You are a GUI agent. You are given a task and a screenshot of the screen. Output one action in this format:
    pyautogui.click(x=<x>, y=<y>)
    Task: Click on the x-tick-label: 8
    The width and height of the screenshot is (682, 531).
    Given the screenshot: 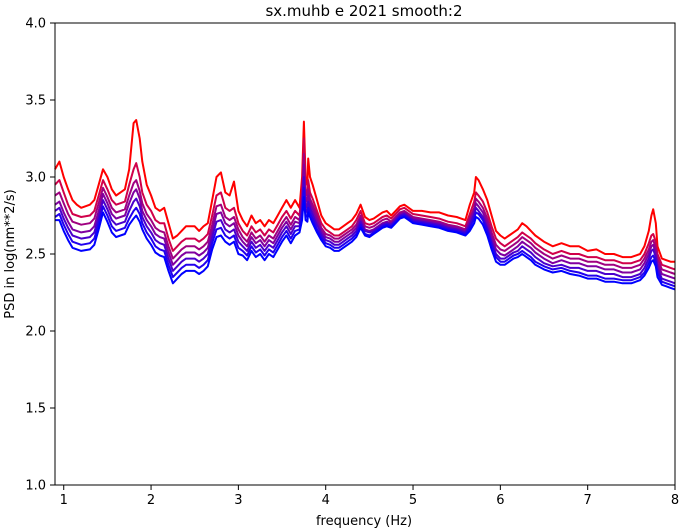 What is the action you would take?
    pyautogui.click(x=675, y=500)
    